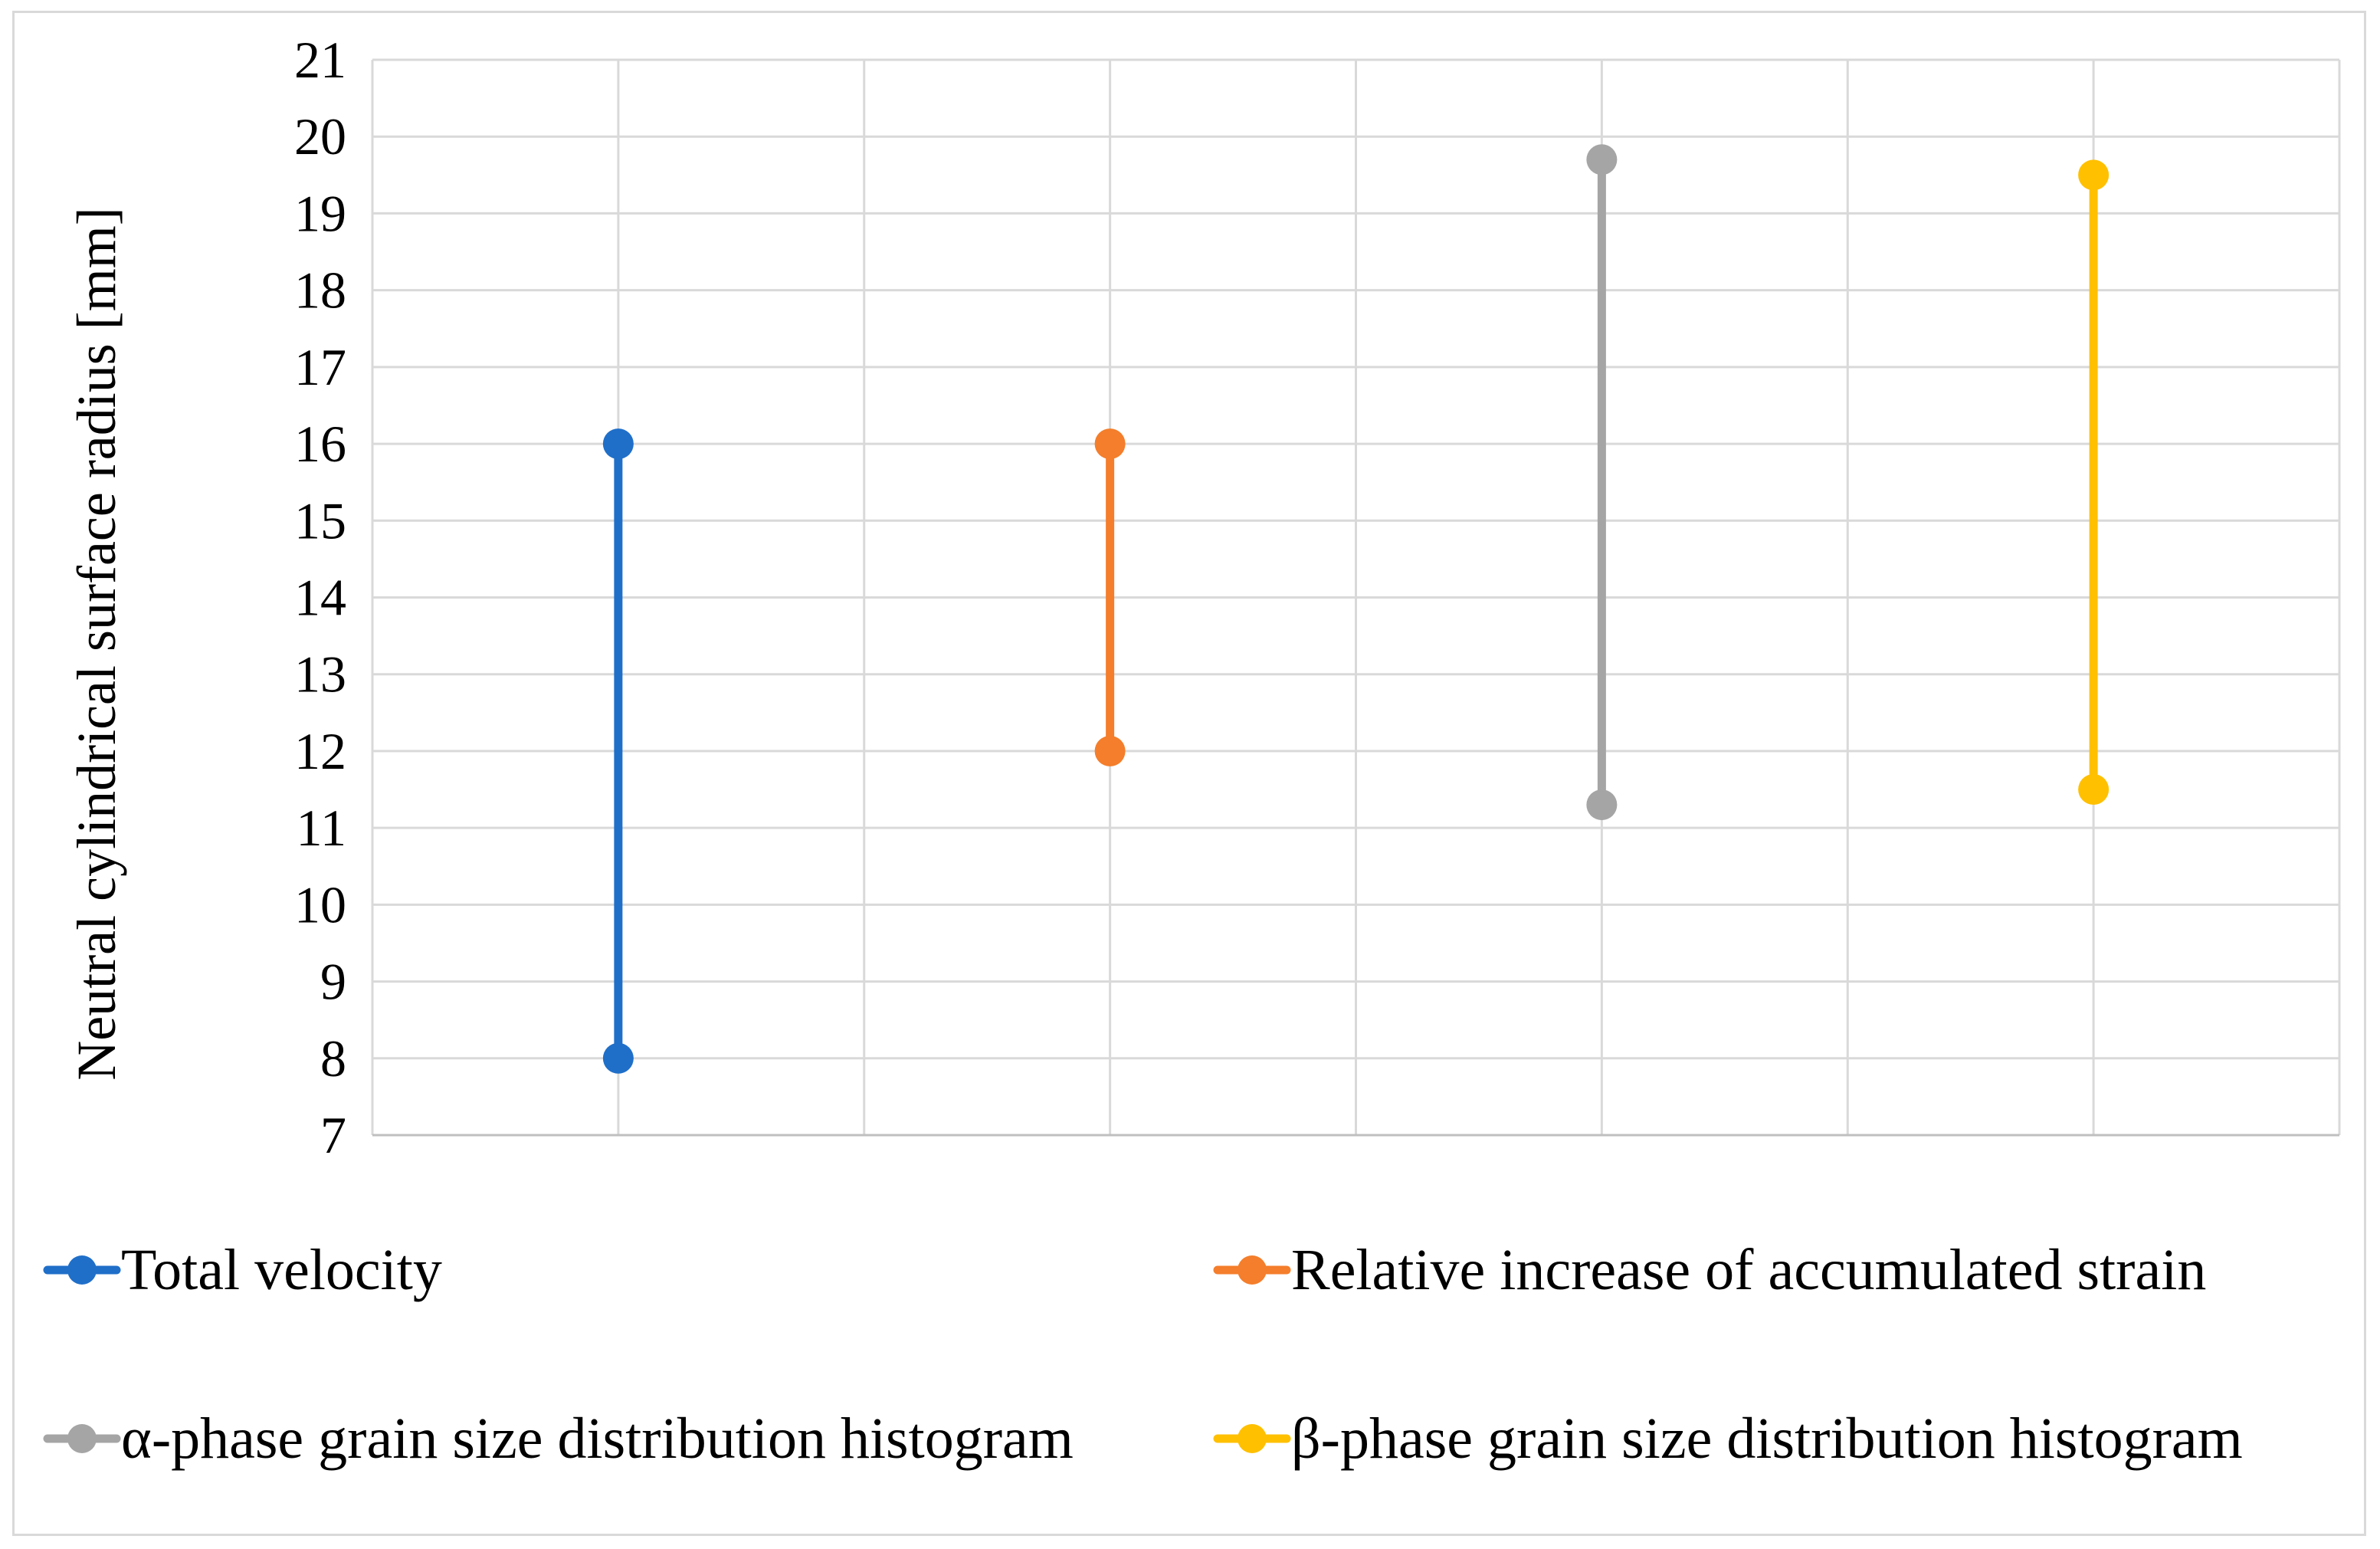 The image size is (2380, 1549). What do you see at coordinates (320, 751) in the screenshot?
I see `y-tick-label: 12` at bounding box center [320, 751].